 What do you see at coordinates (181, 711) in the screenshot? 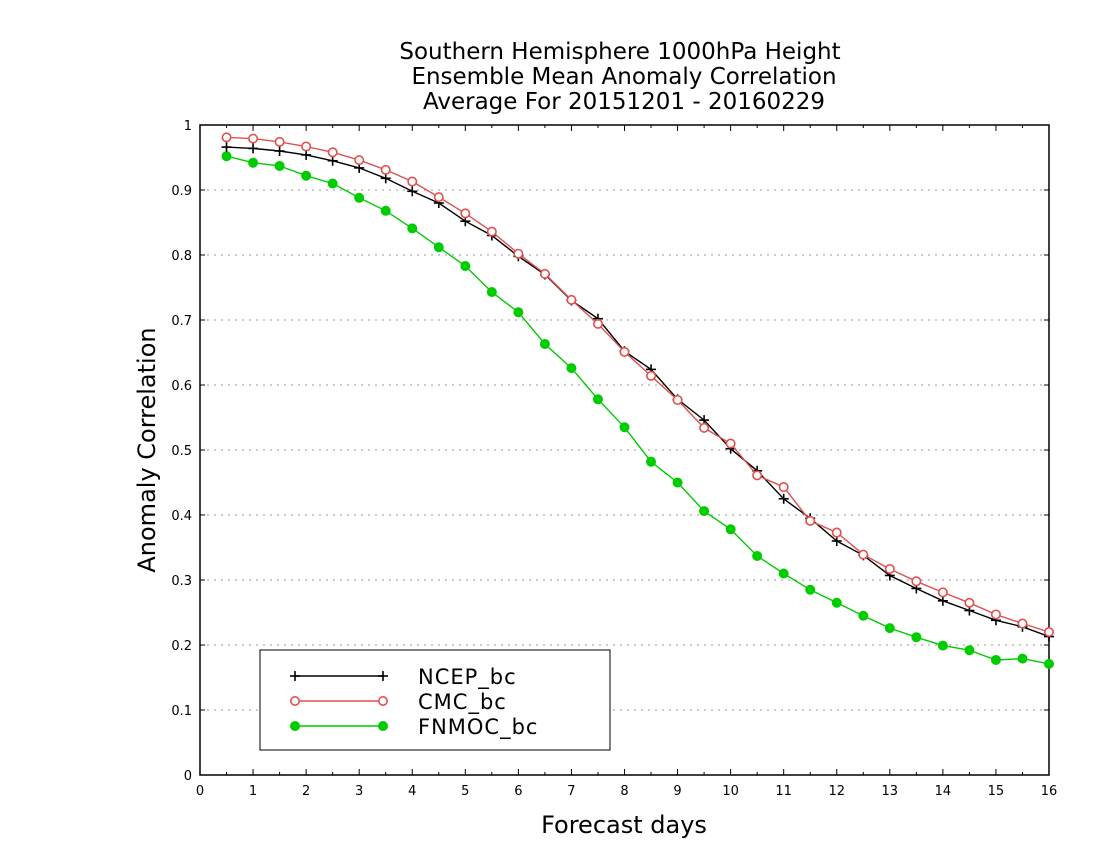
I see `y-tick-label: 0.1` at bounding box center [181, 711].